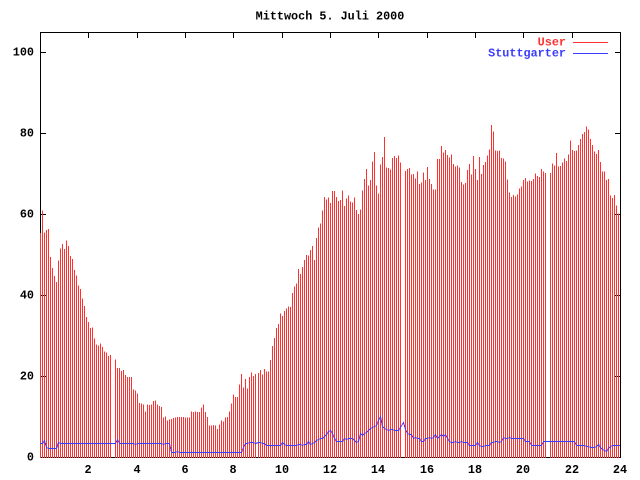  Describe the element at coordinates (27, 296) in the screenshot. I see `svg-text: 40` at that location.